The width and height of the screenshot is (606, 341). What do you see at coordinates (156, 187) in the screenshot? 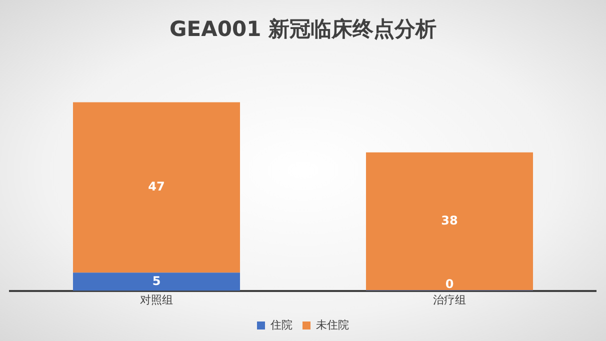
I see `data-label: 47` at bounding box center [156, 187].